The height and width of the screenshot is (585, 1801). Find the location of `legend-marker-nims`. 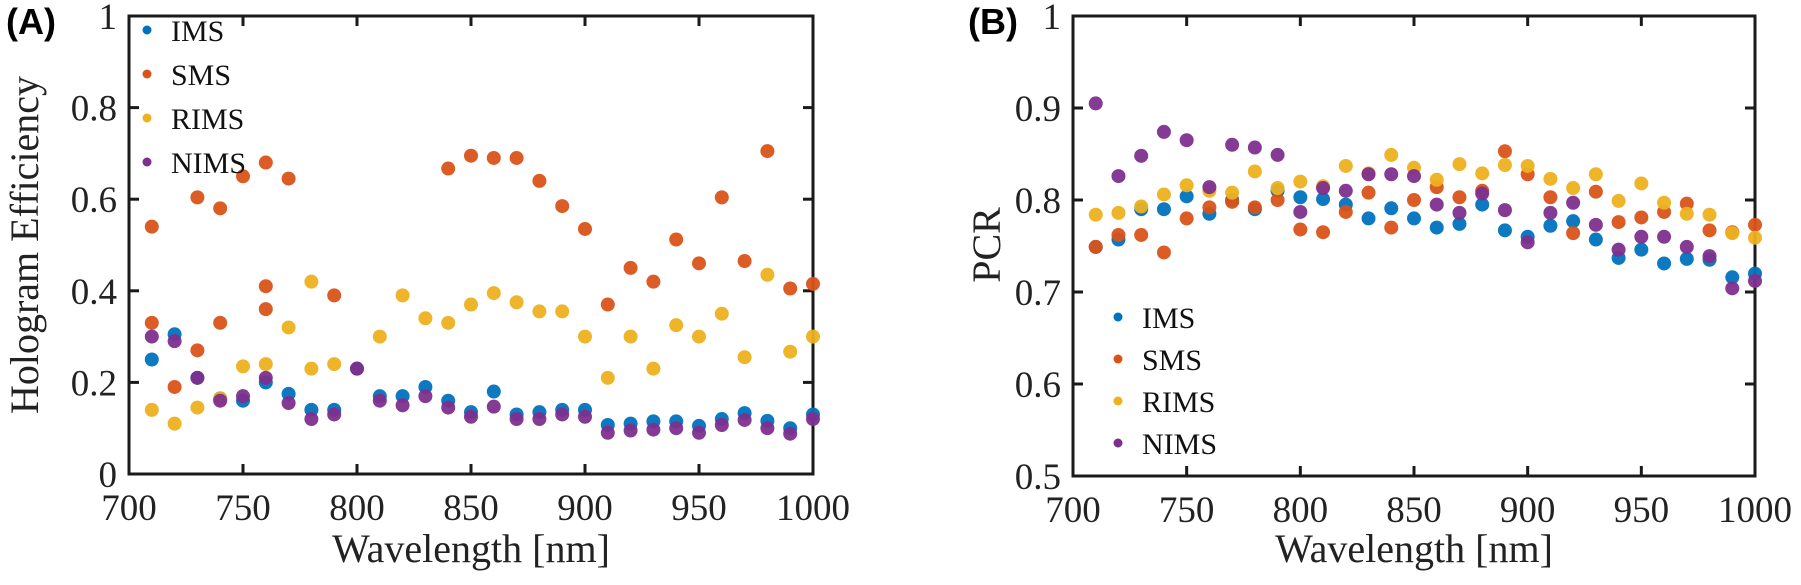

legend-marker-nims is located at coordinates (147, 162).